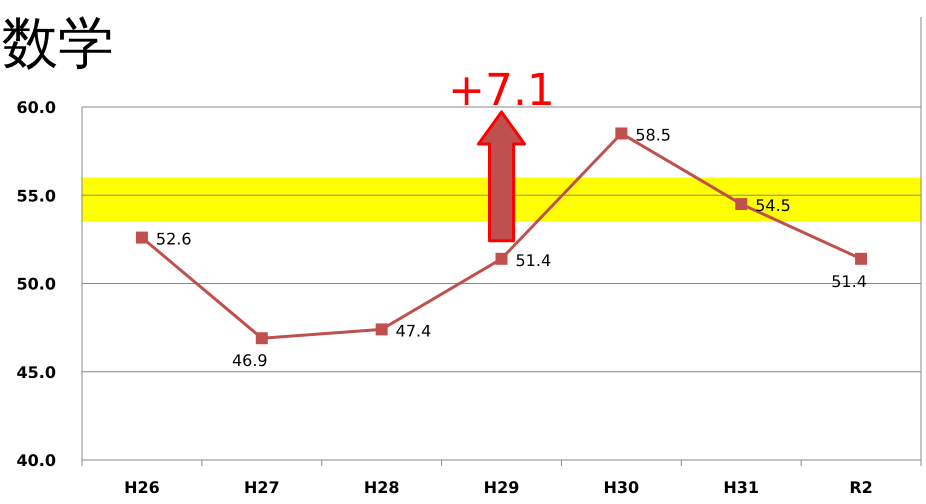 Image resolution: width=926 pixels, height=504 pixels. What do you see at coordinates (773, 206) in the screenshot?
I see `data-label: 54.5` at bounding box center [773, 206].